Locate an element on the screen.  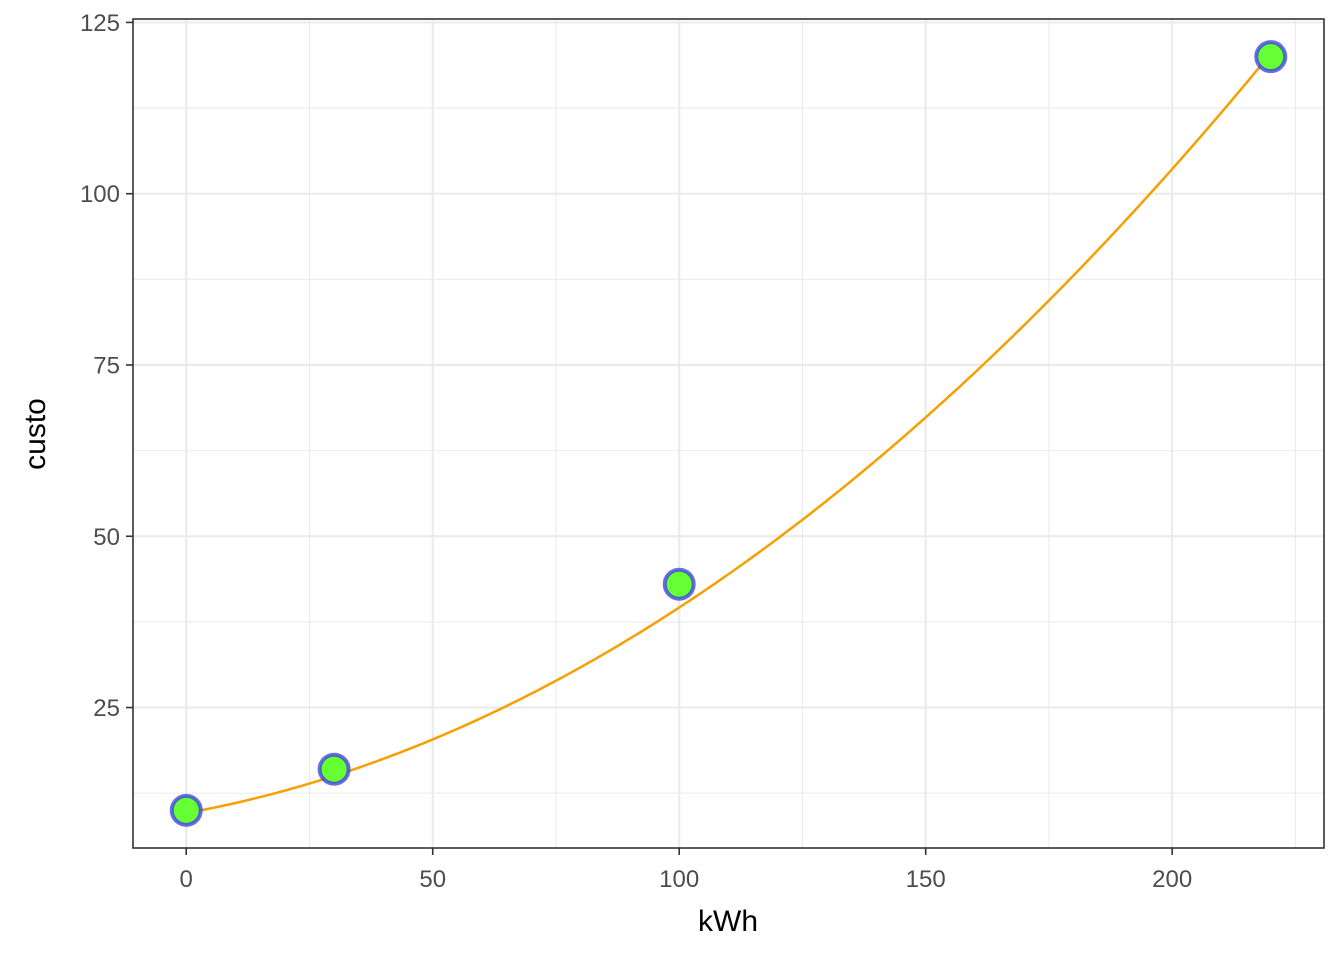
x-axis-ticks: 0 50 100 150 200 is located at coordinates (686, 870).